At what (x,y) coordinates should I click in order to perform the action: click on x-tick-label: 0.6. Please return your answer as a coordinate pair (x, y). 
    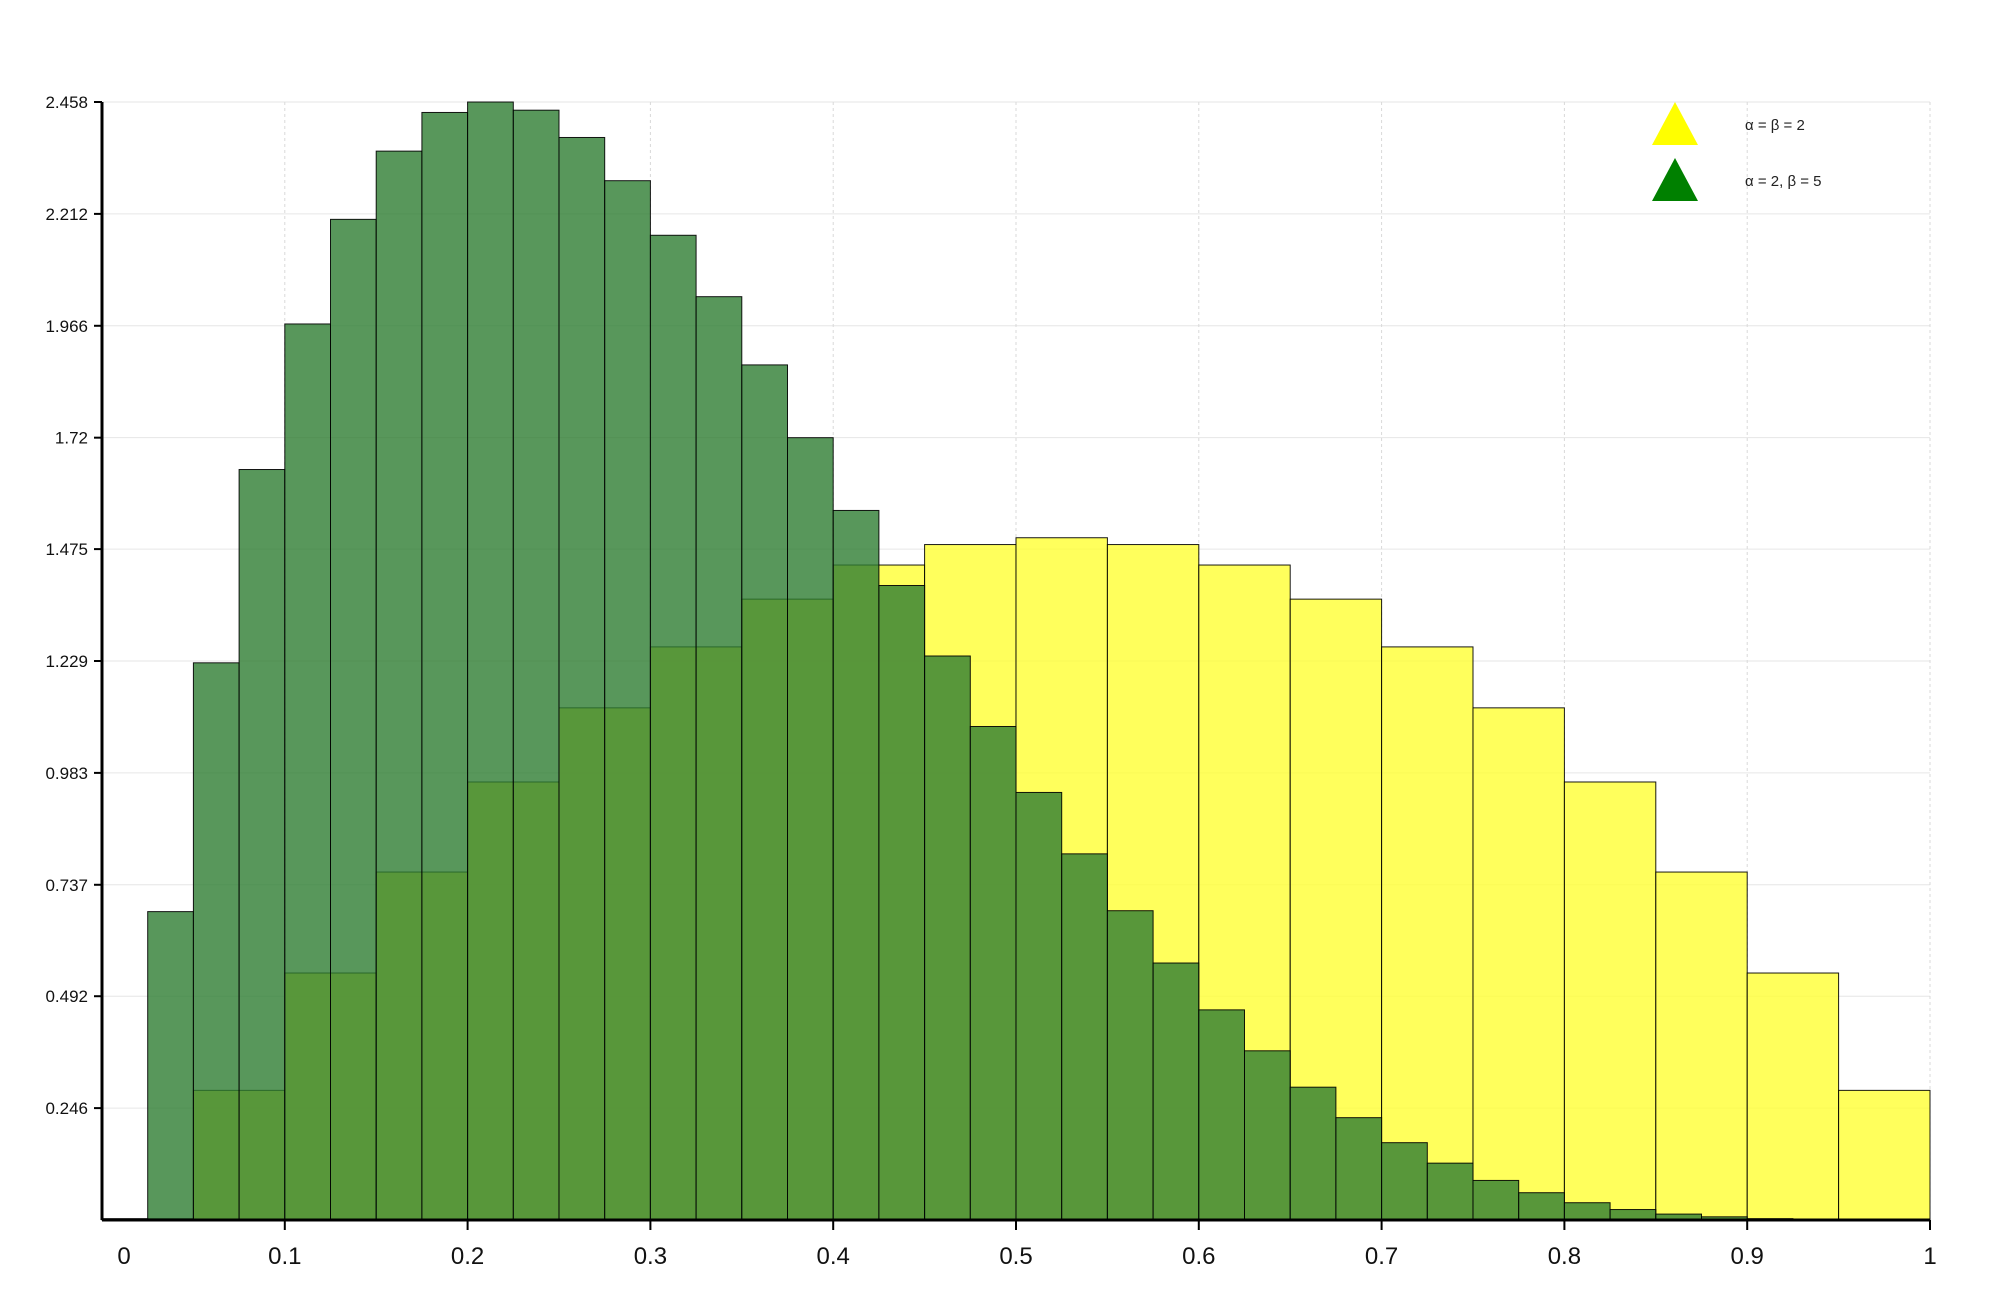
    Looking at the image, I should click on (1198, 1256).